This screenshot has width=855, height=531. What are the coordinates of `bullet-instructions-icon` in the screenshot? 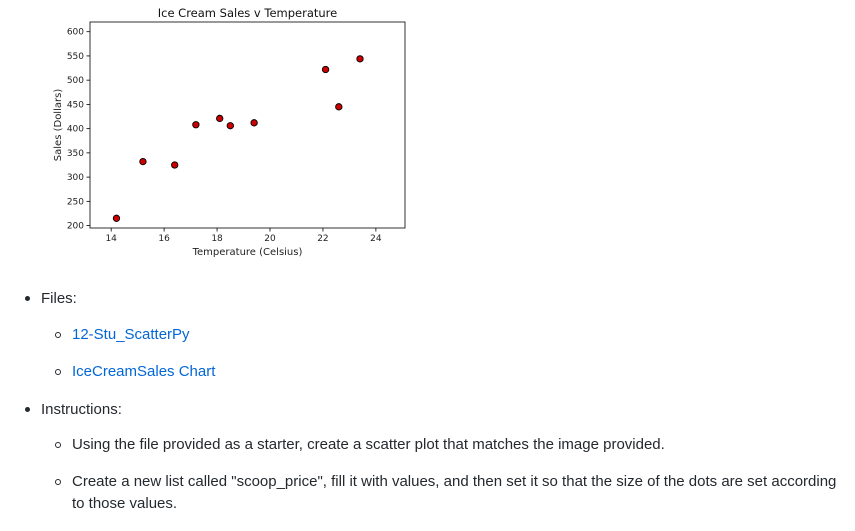 It's located at (27, 409).